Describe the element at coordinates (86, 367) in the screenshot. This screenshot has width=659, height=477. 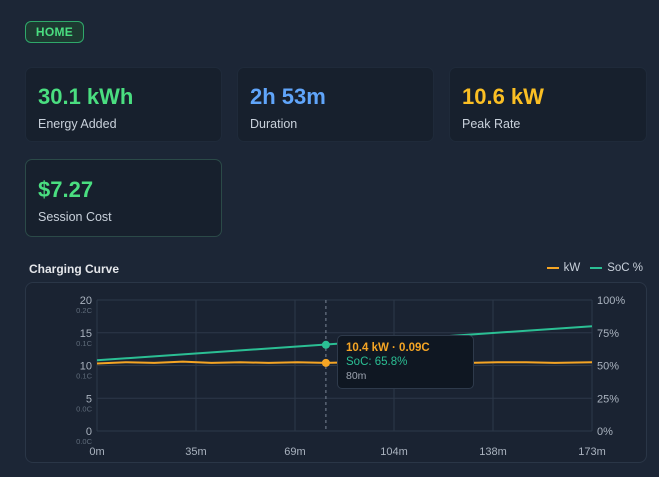
I see `y-left-tick-label: 10` at that location.